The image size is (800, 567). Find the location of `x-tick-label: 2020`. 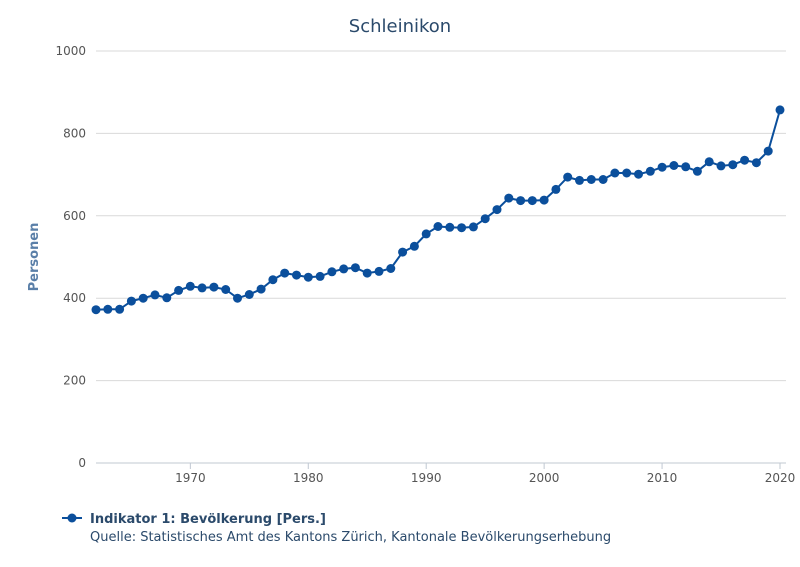

x-tick-label: 2020 is located at coordinates (780, 478).